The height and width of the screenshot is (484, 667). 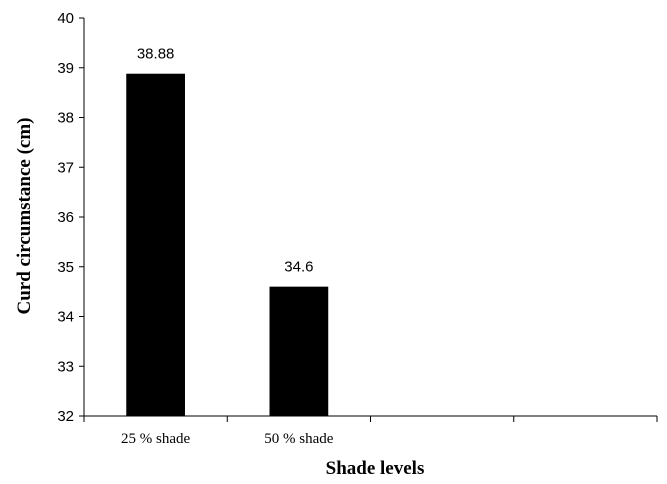 I want to click on y-tick-label: 37, so click(x=65, y=167).